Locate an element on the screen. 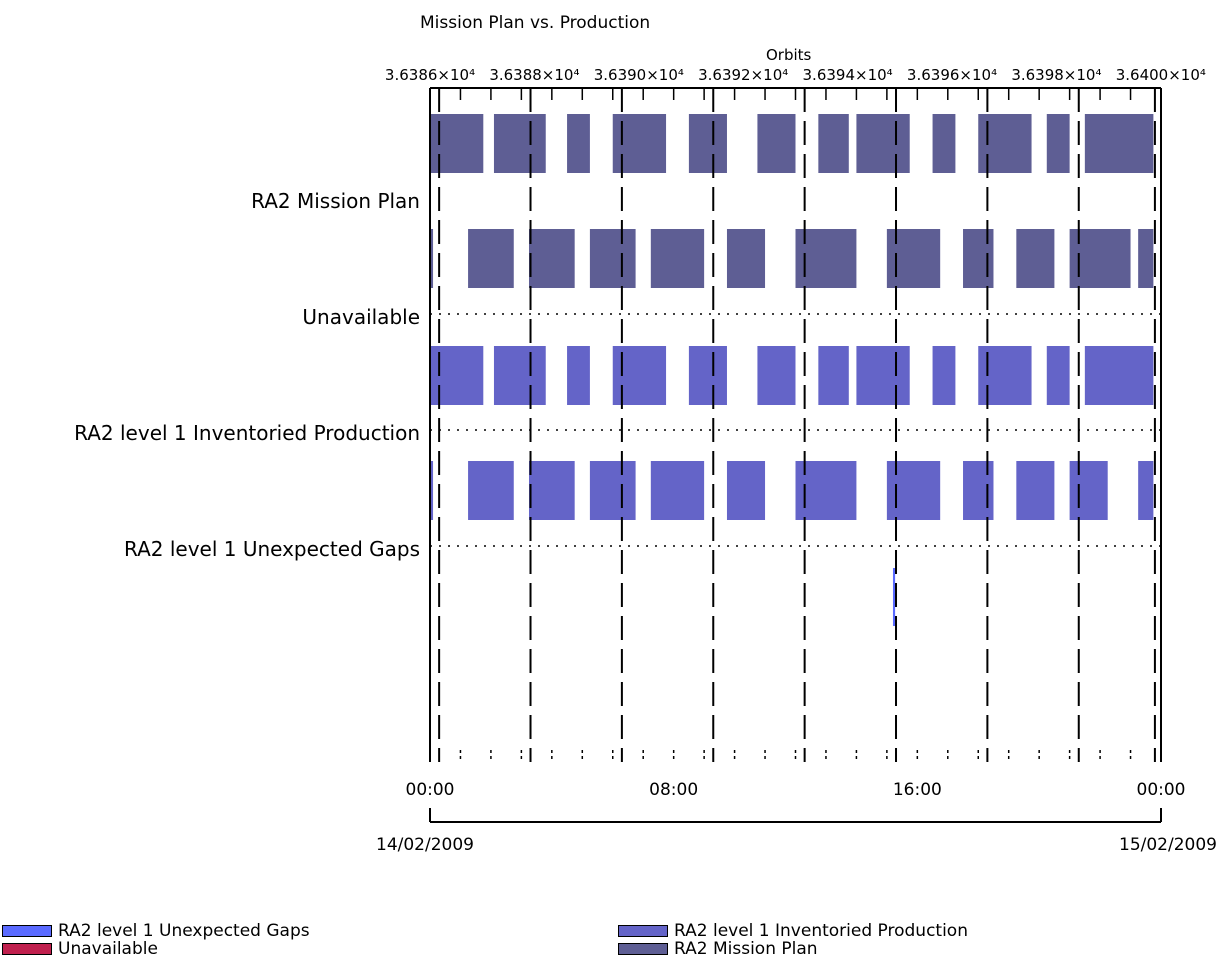 Image resolution: width=1226 pixels, height=963 pixels. time-tick-label: 08:00 is located at coordinates (673, 790).